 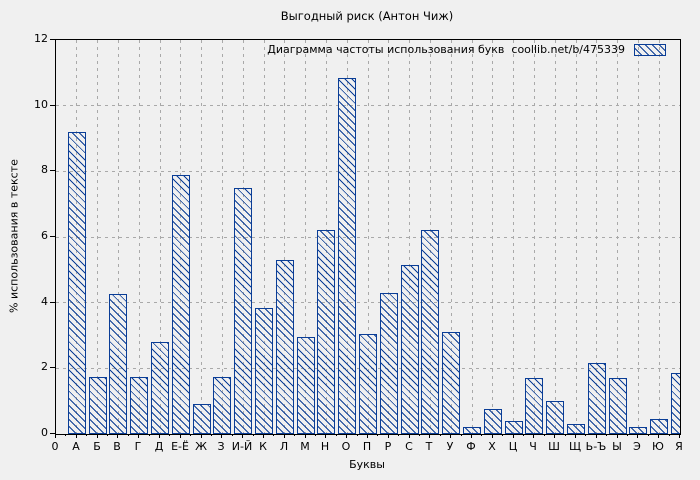 I want to click on x-tick-label-З: З, so click(x=221, y=446).